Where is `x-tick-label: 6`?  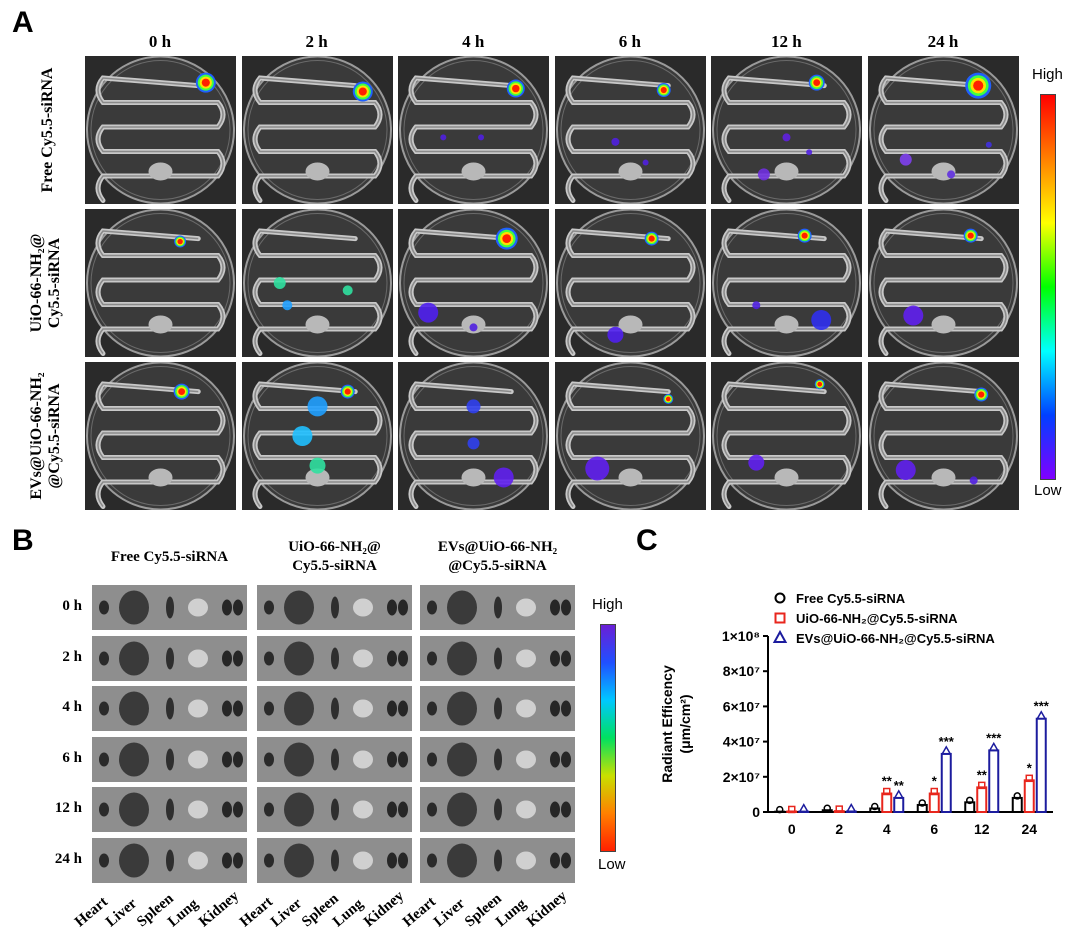 x-tick-label: 6 is located at coordinates (934, 829).